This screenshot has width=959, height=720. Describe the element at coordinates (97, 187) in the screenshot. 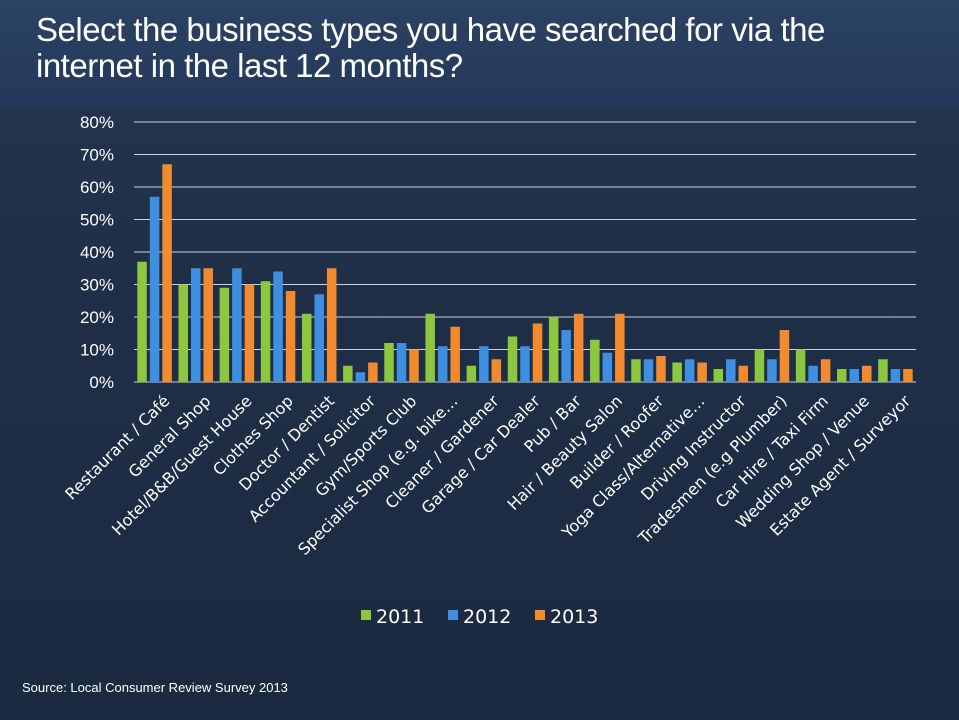

I see `y-tick-label: 60%` at that location.